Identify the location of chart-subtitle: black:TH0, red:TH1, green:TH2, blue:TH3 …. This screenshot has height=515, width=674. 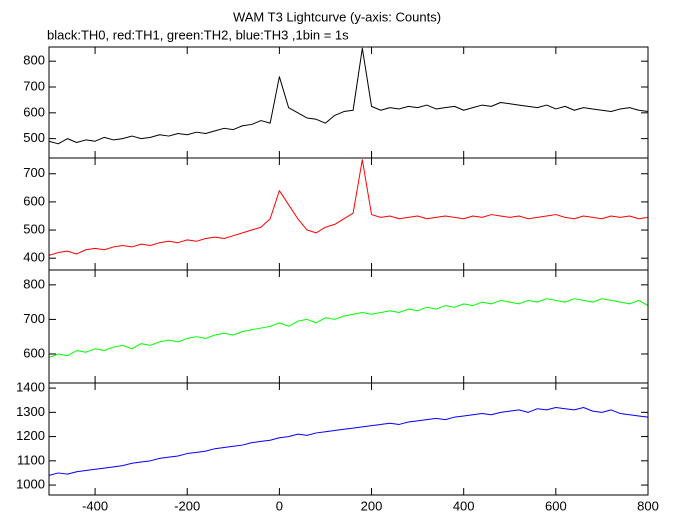
(198, 34).